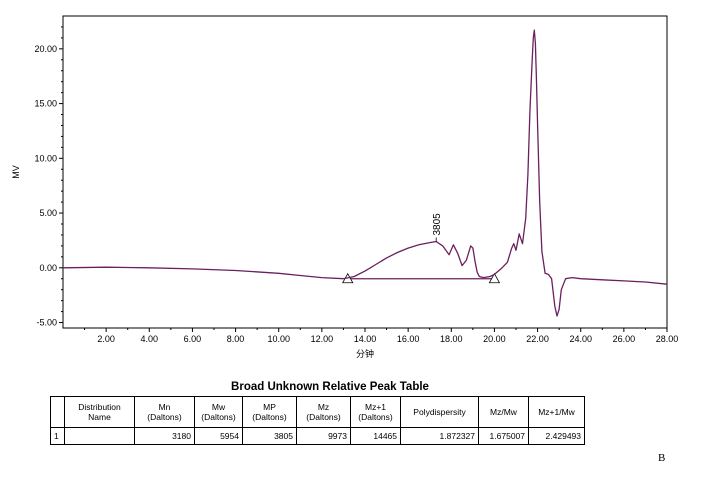  What do you see at coordinates (556, 436) in the screenshot?
I see `table-cell: 2.429493` at bounding box center [556, 436].